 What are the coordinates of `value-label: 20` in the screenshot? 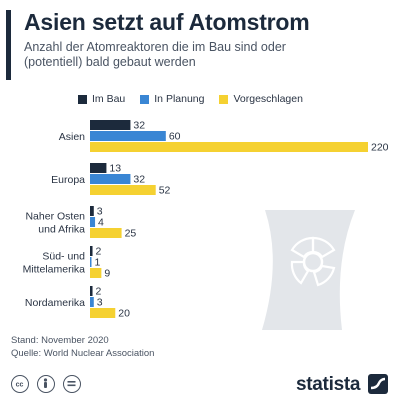 It's located at (124, 314).